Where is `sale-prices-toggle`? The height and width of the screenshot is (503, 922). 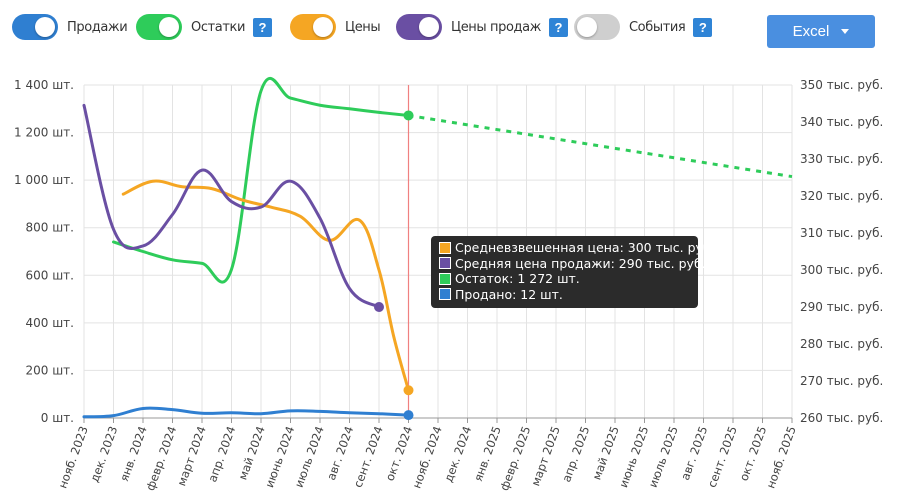 sale-prices-toggle is located at coordinates (419, 27).